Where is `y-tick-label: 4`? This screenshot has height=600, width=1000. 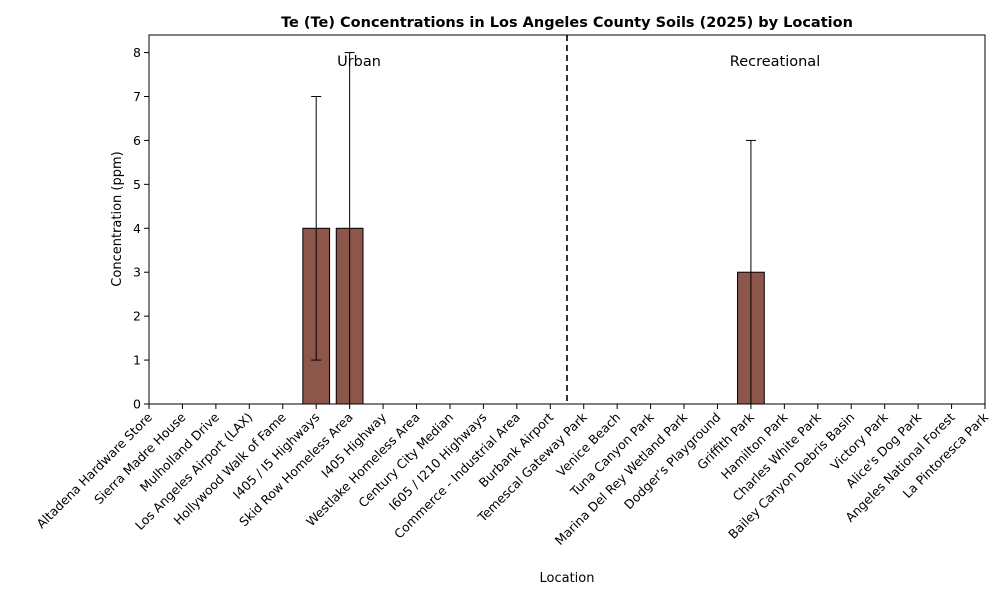
y-tick-label: 4 is located at coordinates (137, 228).